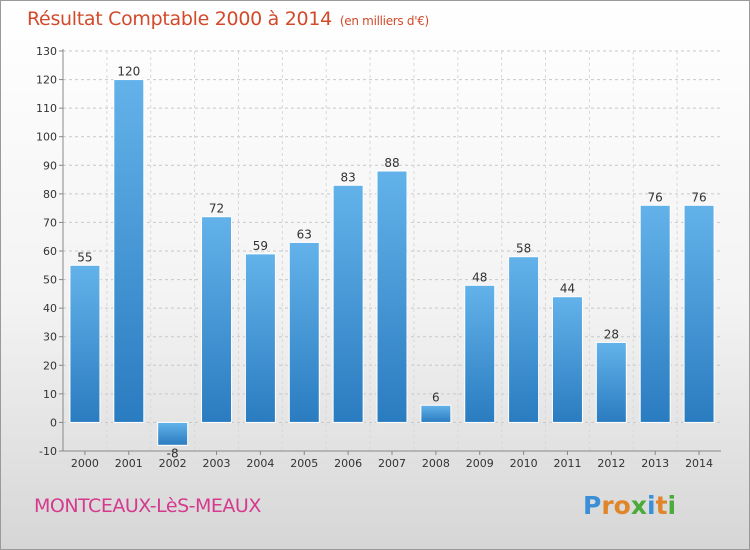 This screenshot has height=550, width=750. What do you see at coordinates (304, 332) in the screenshot?
I see `bar-2005` at bounding box center [304, 332].